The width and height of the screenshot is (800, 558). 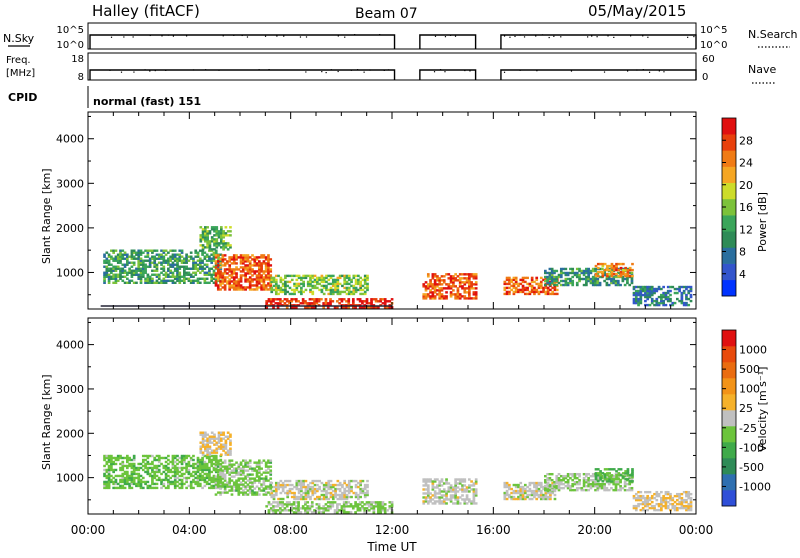 I want to click on colorbar-tick-label: 500, so click(x=749, y=369).